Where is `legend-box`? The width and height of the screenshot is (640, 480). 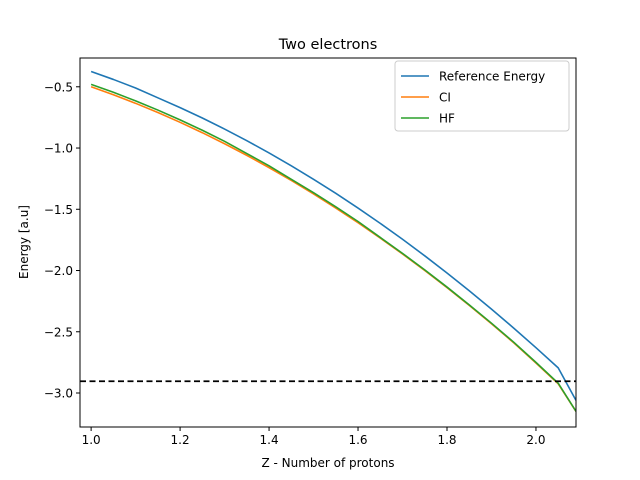
legend-box is located at coordinates (482, 96).